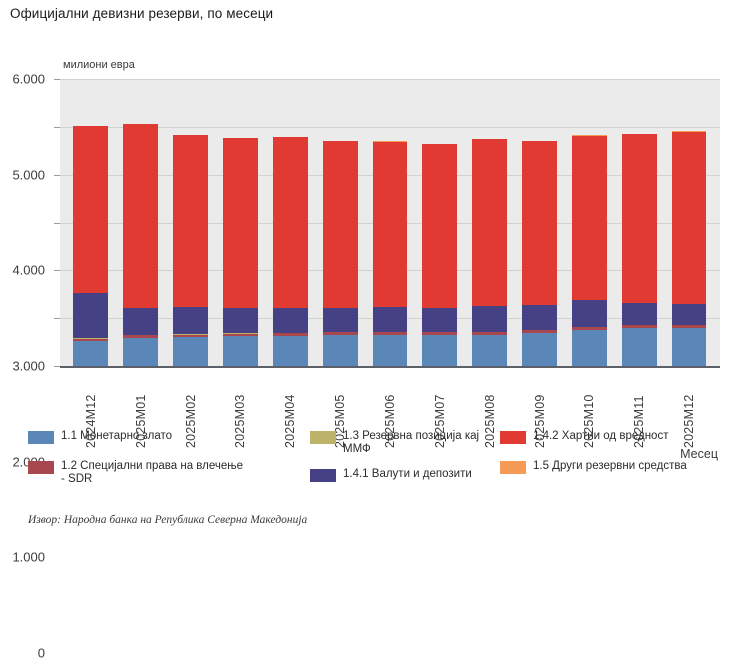  I want to click on legend-item: 1.2 Специјални права на влечење - SDR, so click(138, 473).